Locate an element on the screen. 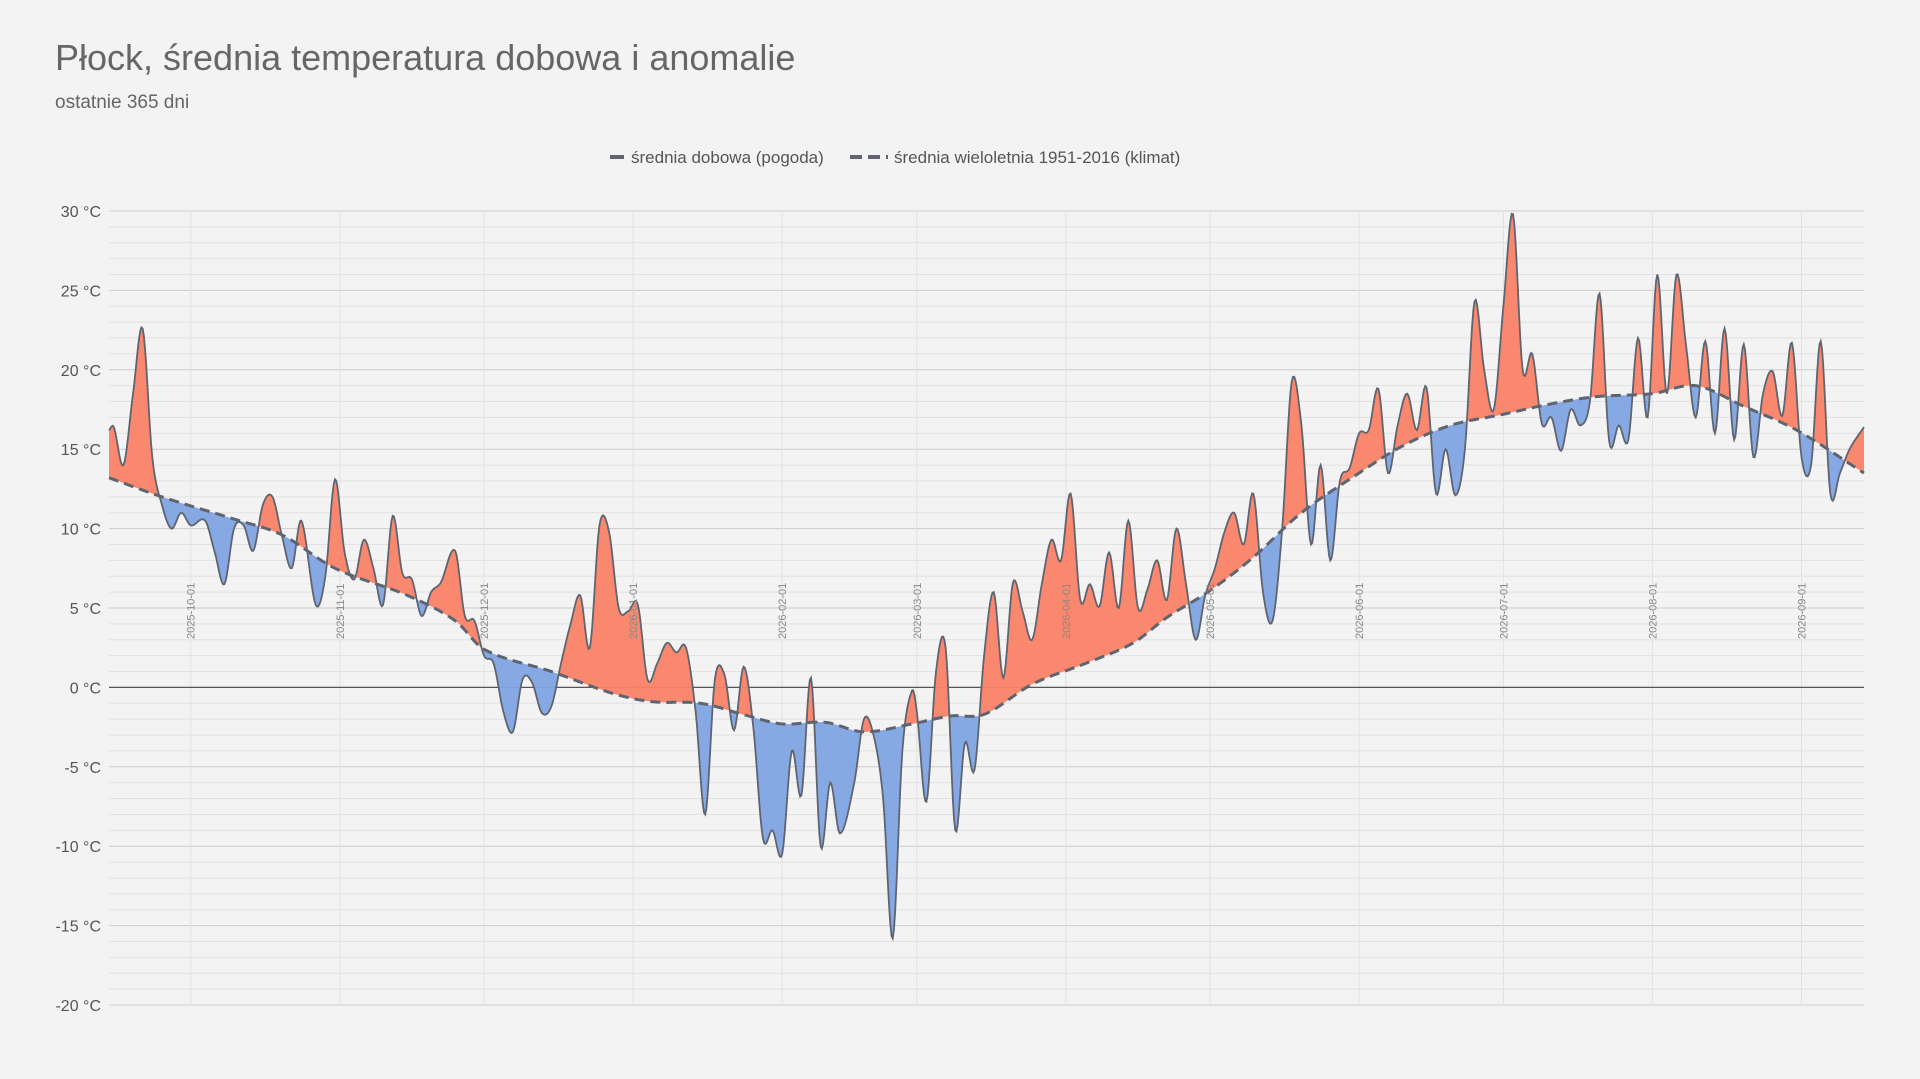 This screenshot has height=1079, width=1920. x-tick-label: 2025-12-01 is located at coordinates (485, 611).